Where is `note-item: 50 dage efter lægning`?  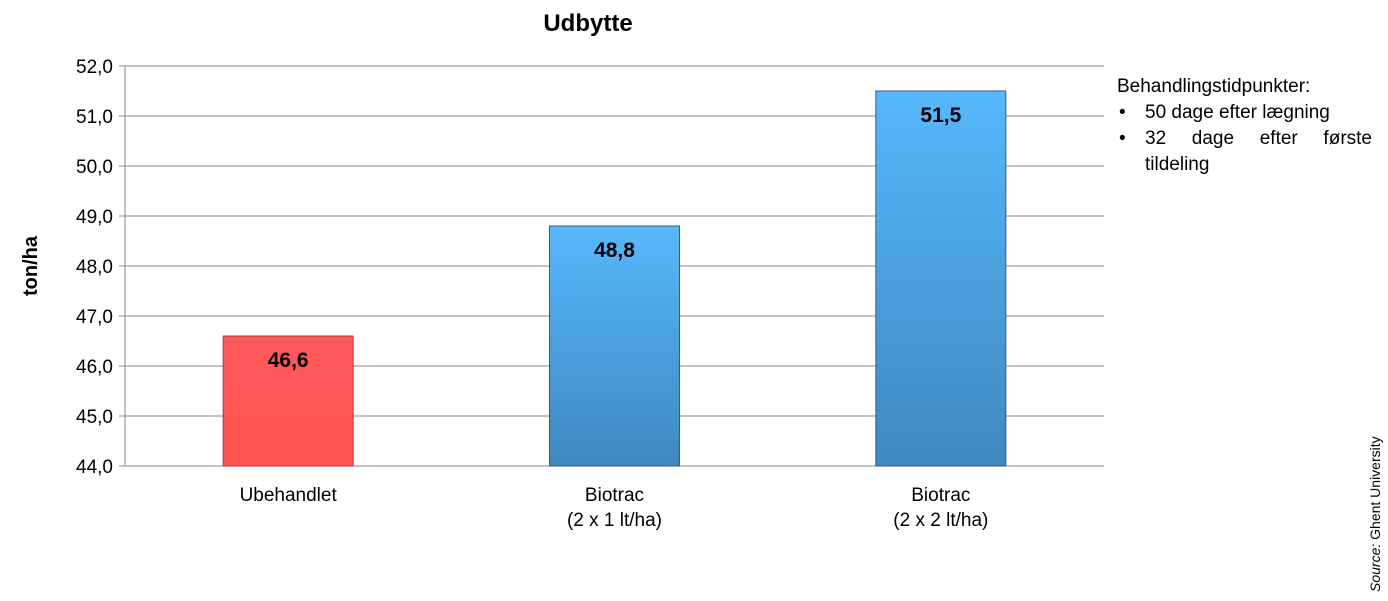 note-item: 50 dage efter lægning is located at coordinates (1244, 113).